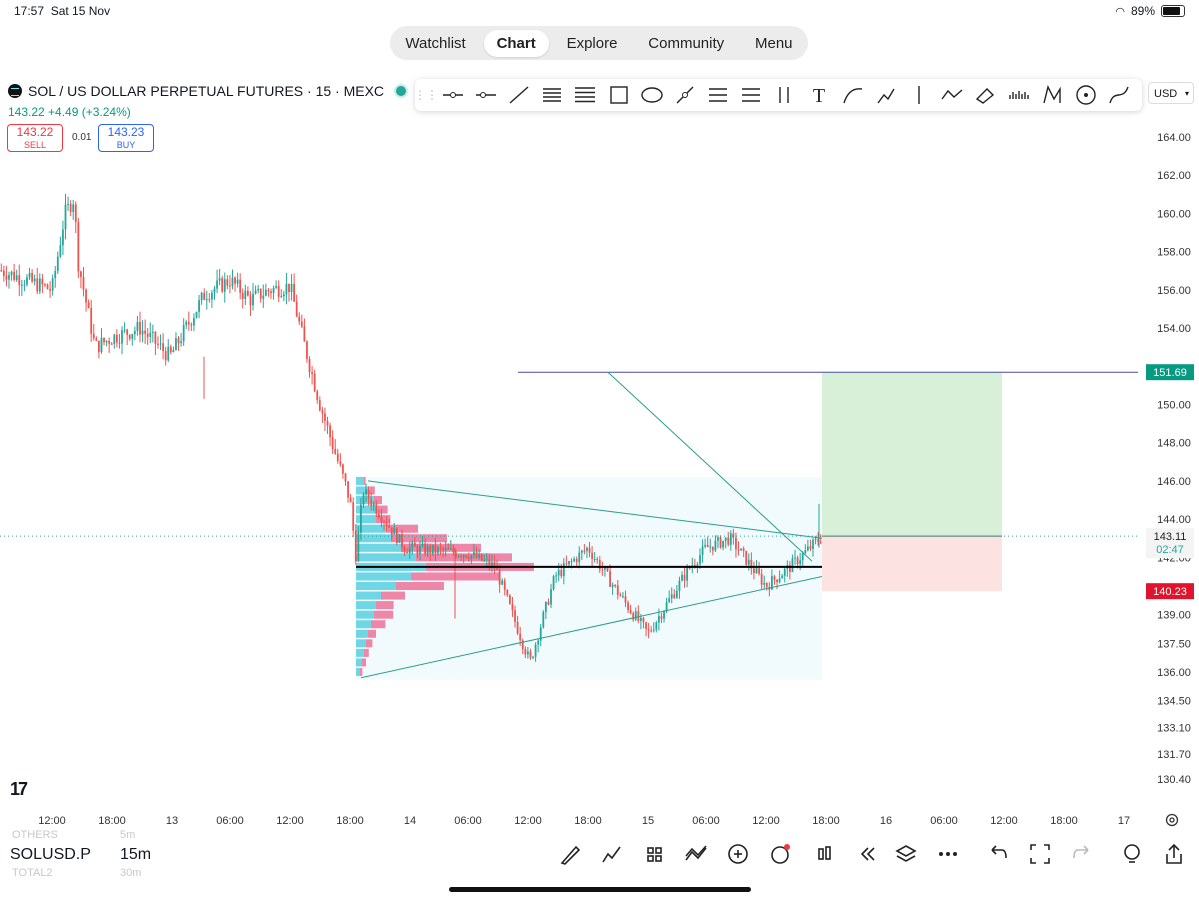 This screenshot has height=899, width=1199. What do you see at coordinates (1081, 852) in the screenshot?
I see `redo-icon` at bounding box center [1081, 852].